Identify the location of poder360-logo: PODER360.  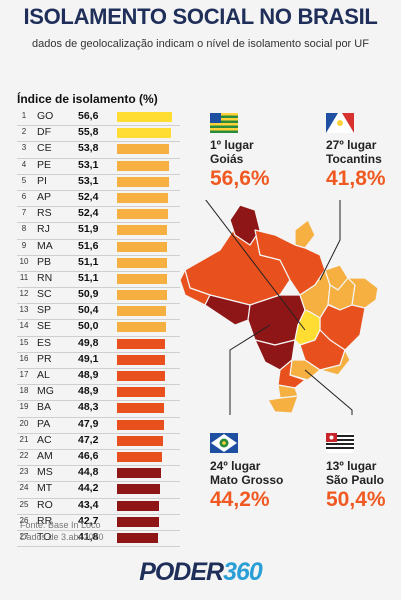
(200, 572).